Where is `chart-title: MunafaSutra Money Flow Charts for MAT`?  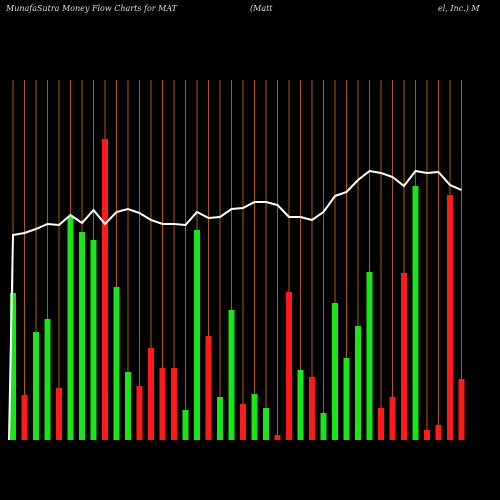
chart-title: MunafaSutra Money Flow Charts for MAT is located at coordinates (91, 8).